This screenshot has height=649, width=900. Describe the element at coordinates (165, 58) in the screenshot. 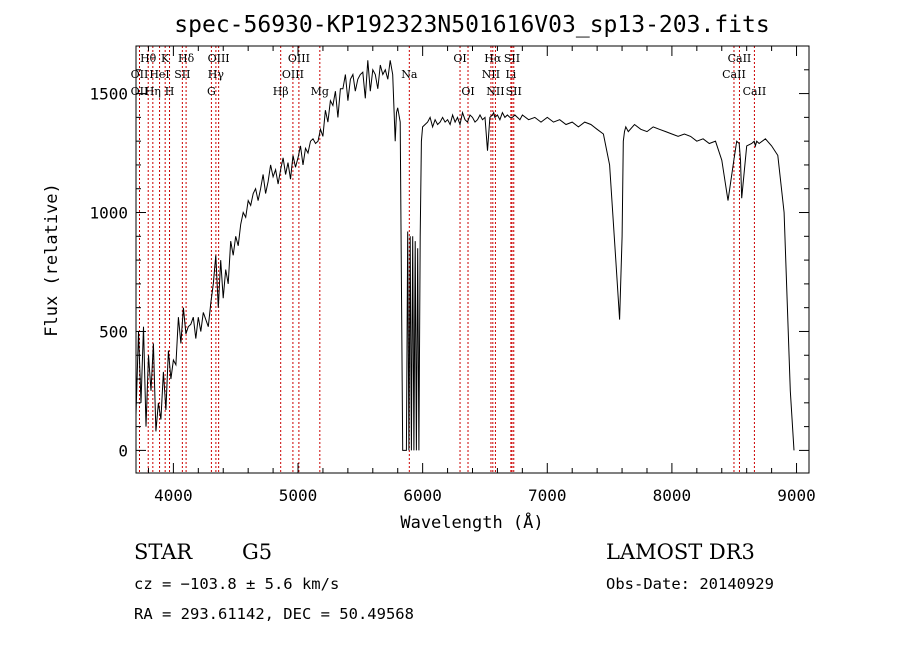

I see `spectral-line-label: K` at that location.